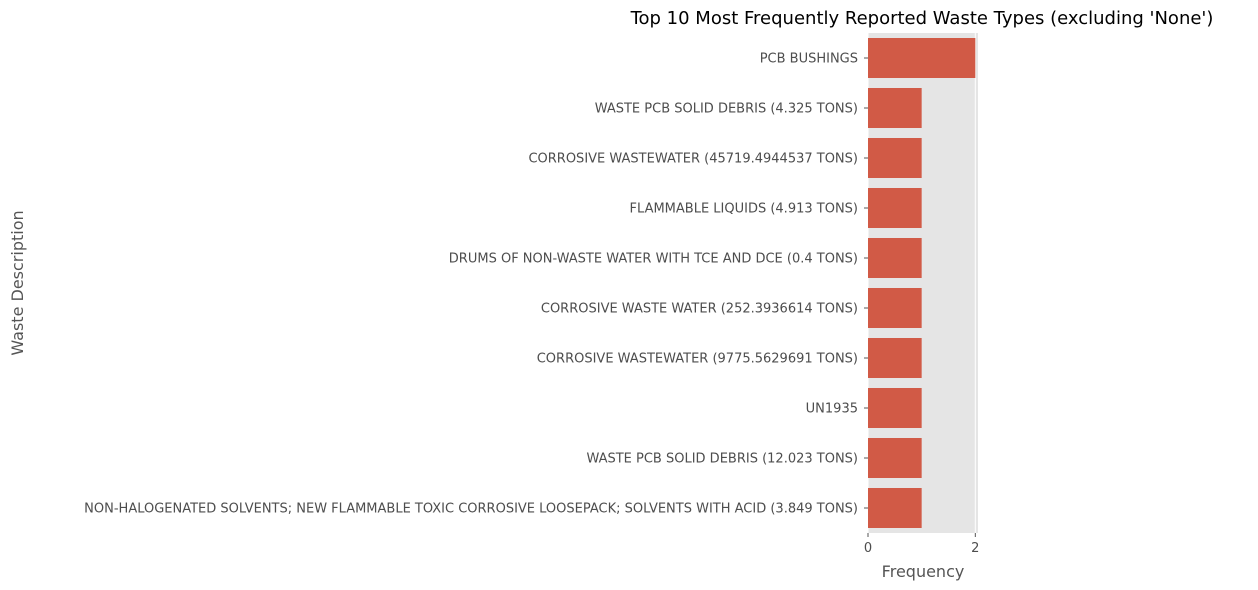 The width and height of the screenshot is (1258, 590). Describe the element at coordinates (809, 59) in the screenshot. I see `y-tick-label: PCB BUSHINGS` at that location.